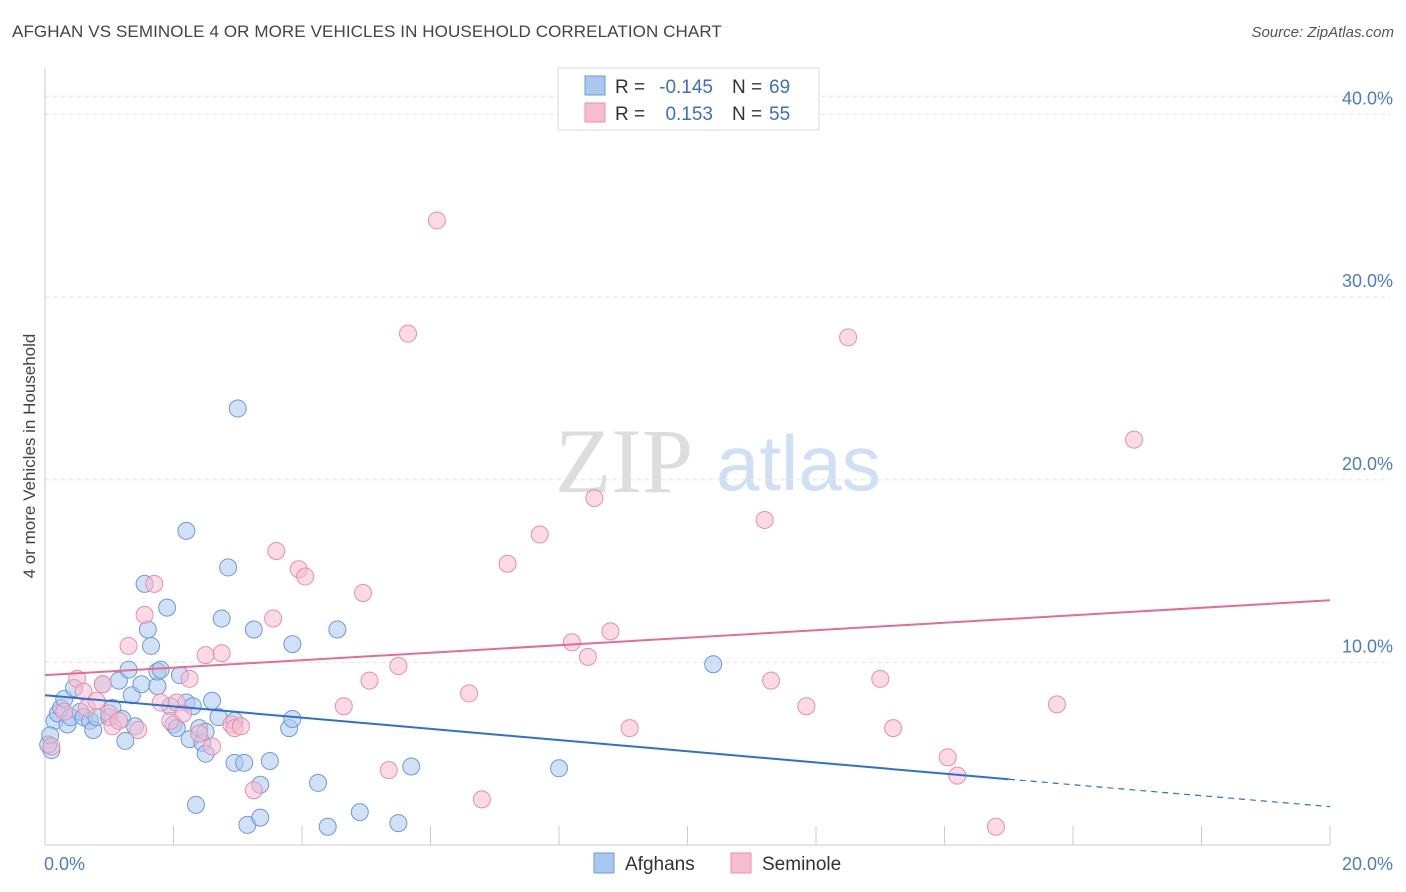 Image resolution: width=1406 pixels, height=892 pixels. I want to click on legend-n-value-afghans: 69, so click(779, 87).